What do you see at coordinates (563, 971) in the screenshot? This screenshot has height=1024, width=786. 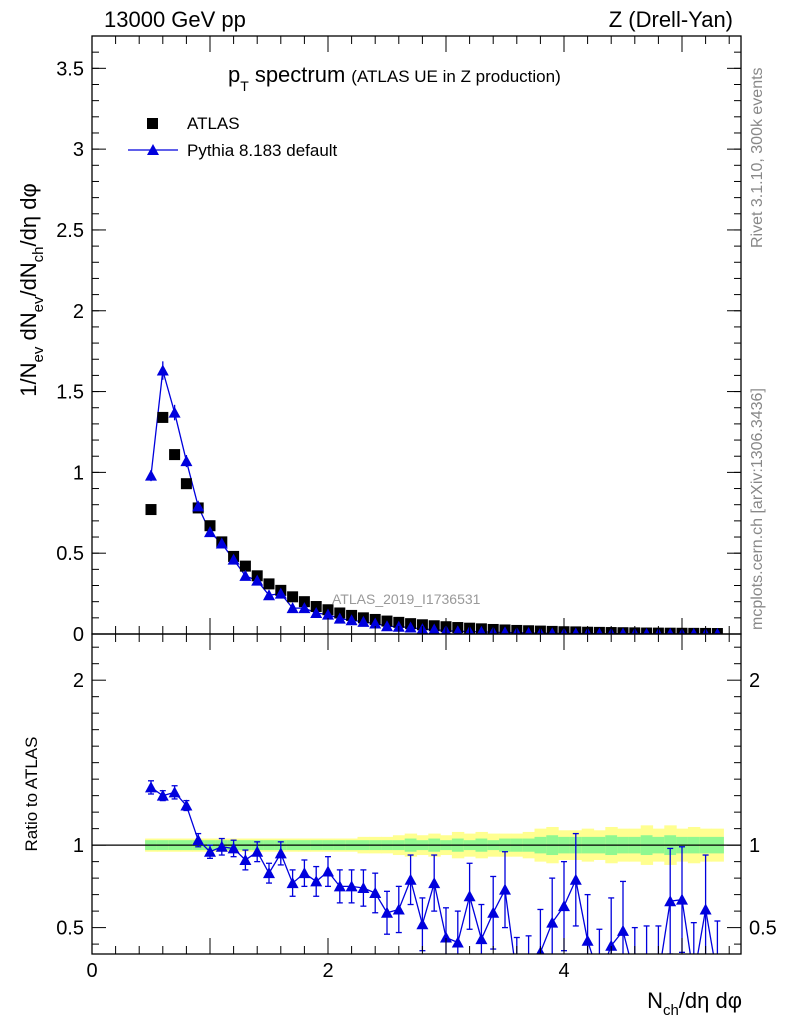 I see `x-tick-label: 4` at bounding box center [563, 971].